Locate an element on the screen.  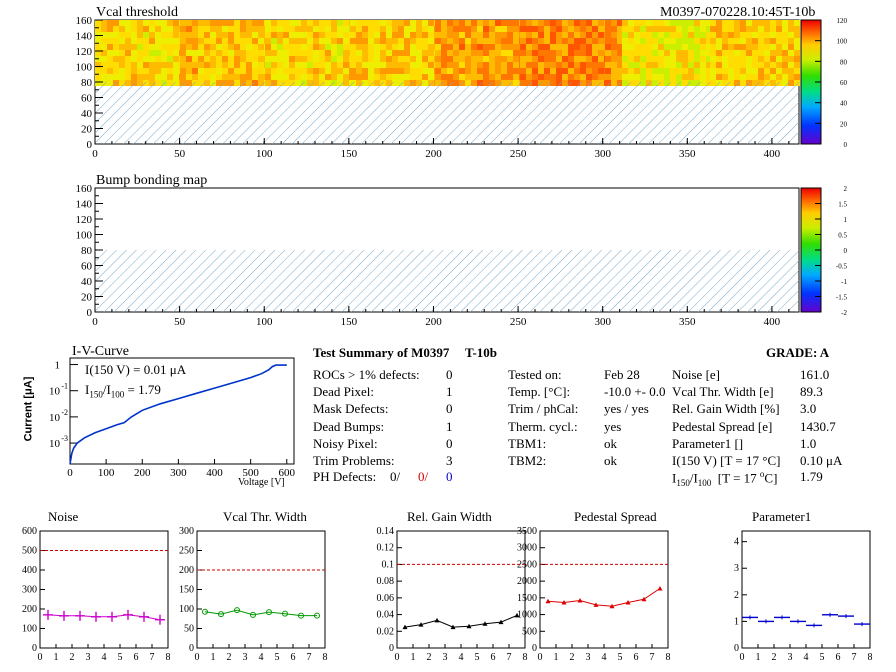
chart-x-tick-label: 3 is located at coordinates (790, 657).